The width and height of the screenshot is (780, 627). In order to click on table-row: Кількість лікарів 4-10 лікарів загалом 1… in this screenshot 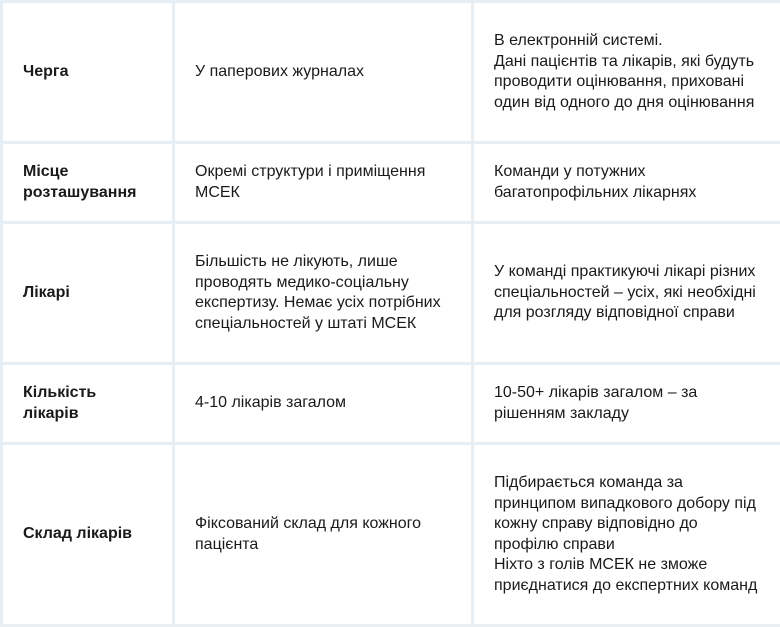, I will do `click(391, 404)`.